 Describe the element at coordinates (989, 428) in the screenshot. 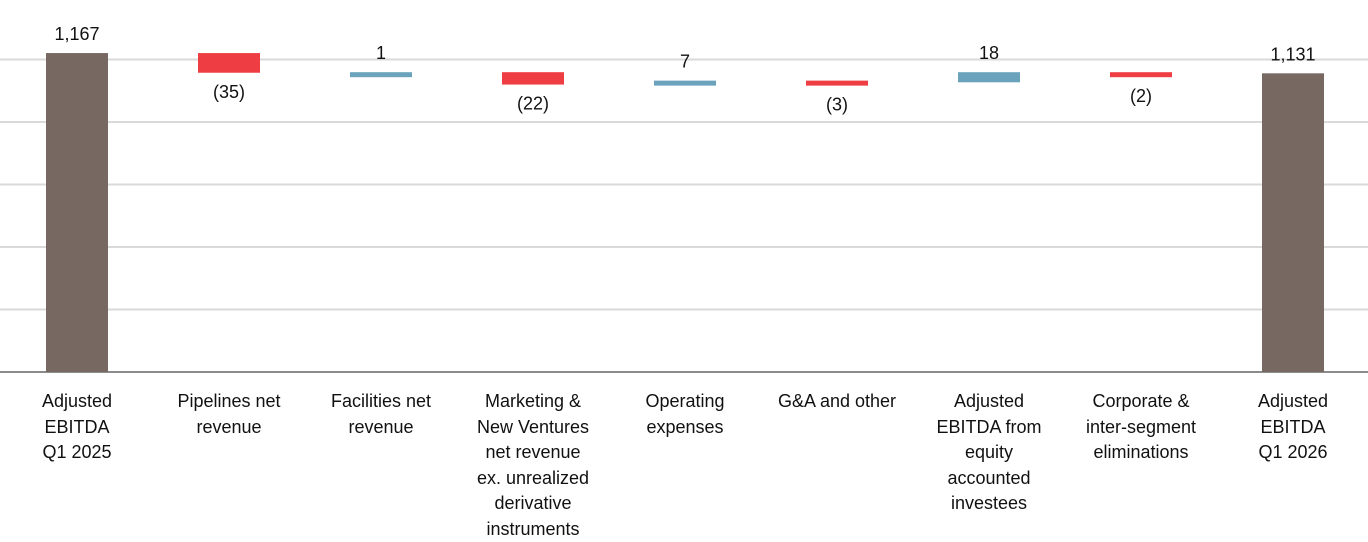

I see `category-label-line: EBITDA from` at that location.